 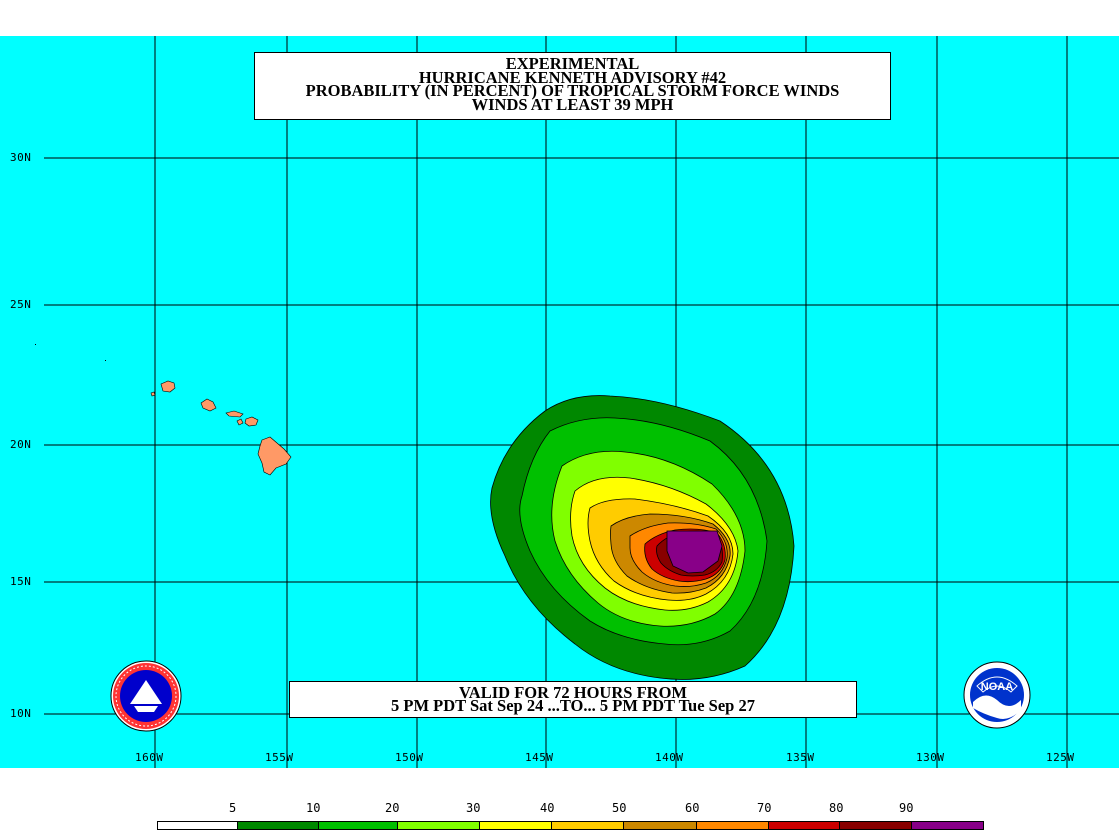 I want to click on legend-value-60: 60, so click(x=692, y=808).